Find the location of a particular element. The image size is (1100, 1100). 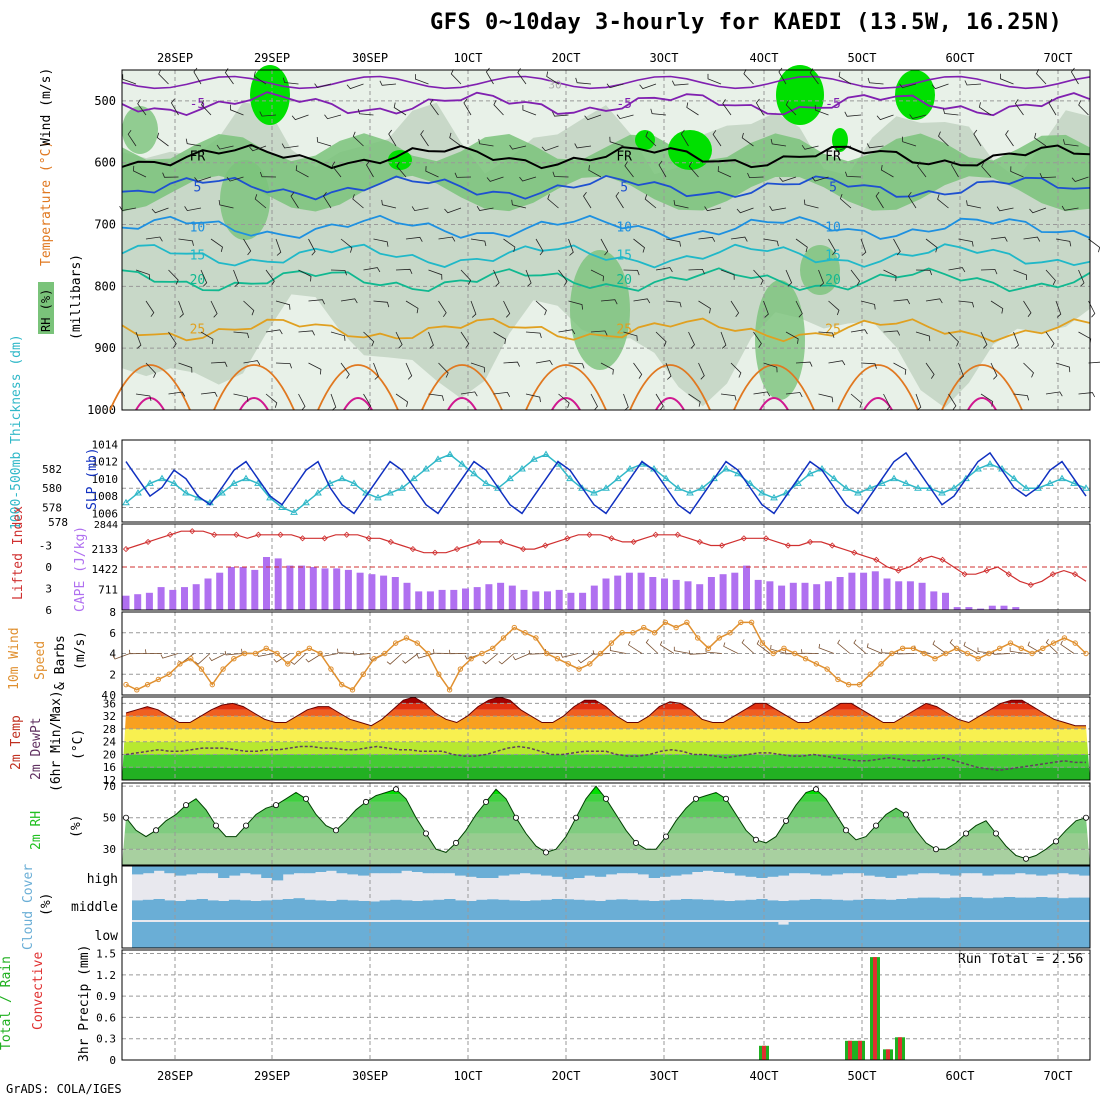

date-label-bottom: 6OCT is located at coordinates (960, 1076).